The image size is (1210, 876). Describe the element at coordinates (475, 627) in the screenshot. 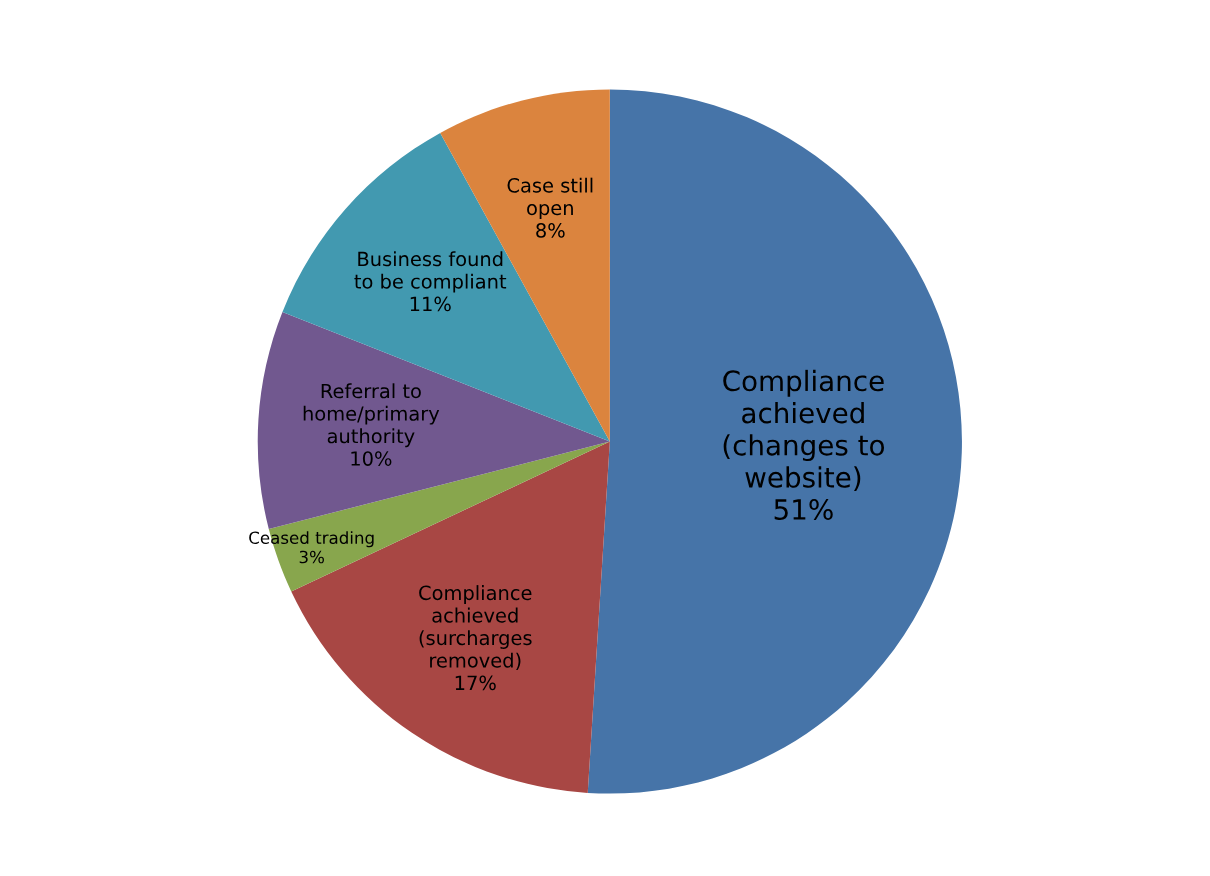

I see `slice-label: Compliance achieved (surcharges removed)` at that location.